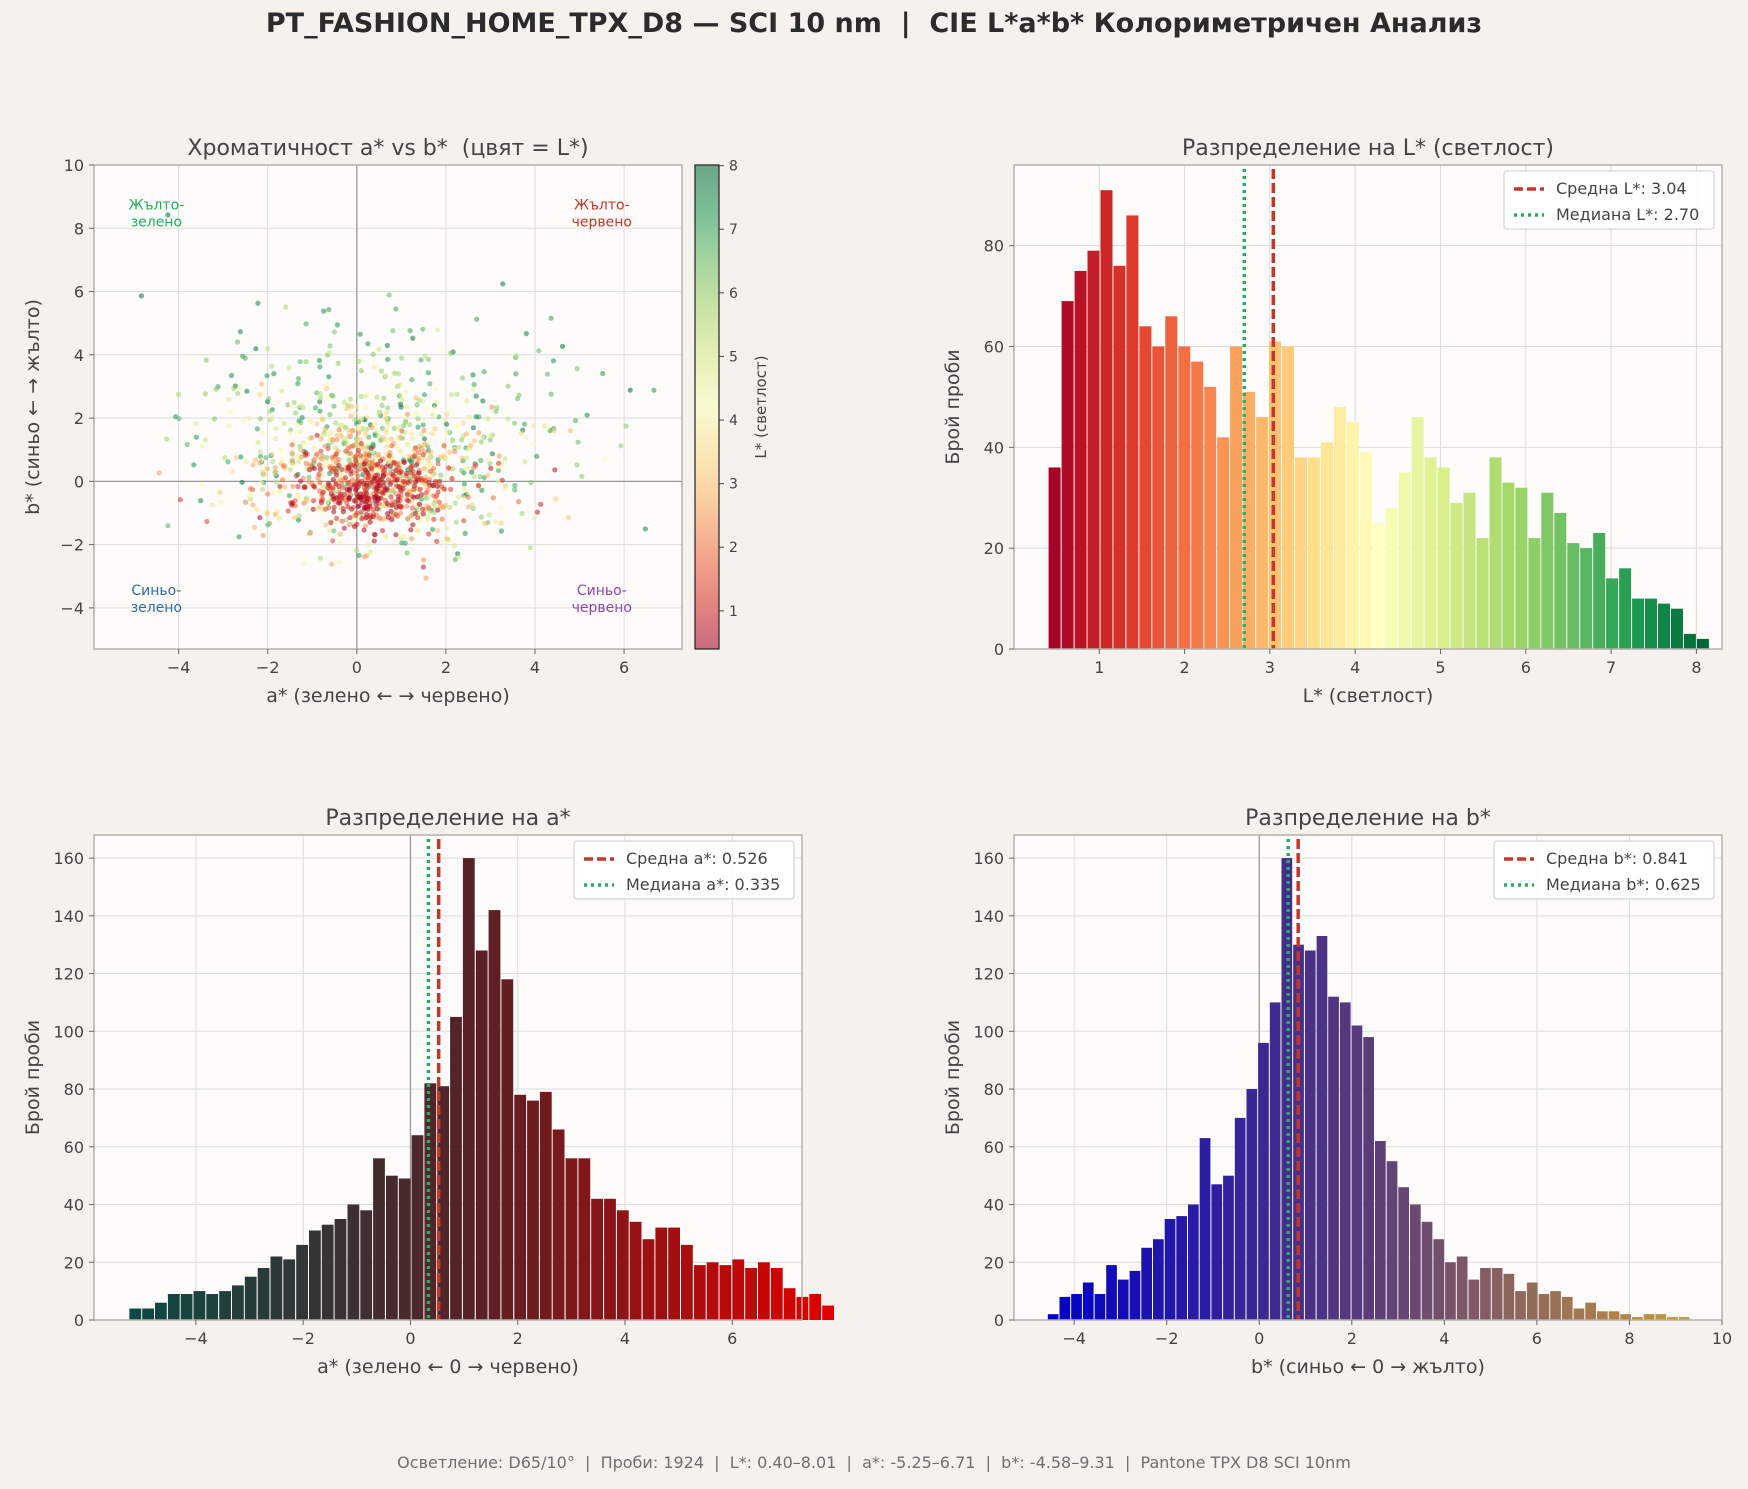  I want to click on colorbar-tick-label: 8, so click(733, 167).